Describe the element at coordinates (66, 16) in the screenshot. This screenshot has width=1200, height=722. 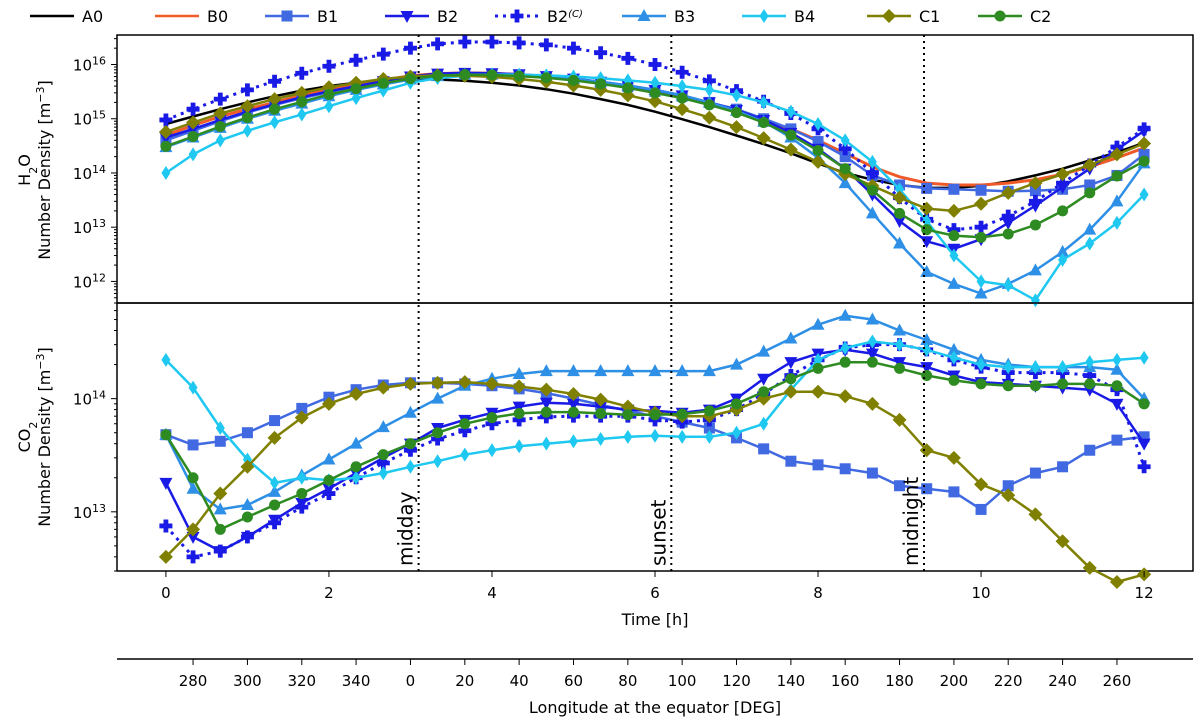
I see `legend-item-a0: A0` at that location.